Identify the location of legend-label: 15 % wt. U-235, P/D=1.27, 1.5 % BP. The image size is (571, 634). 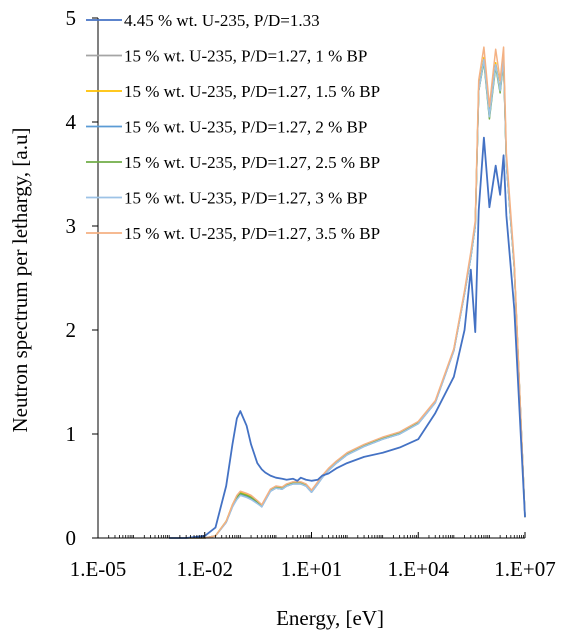
(252, 91).